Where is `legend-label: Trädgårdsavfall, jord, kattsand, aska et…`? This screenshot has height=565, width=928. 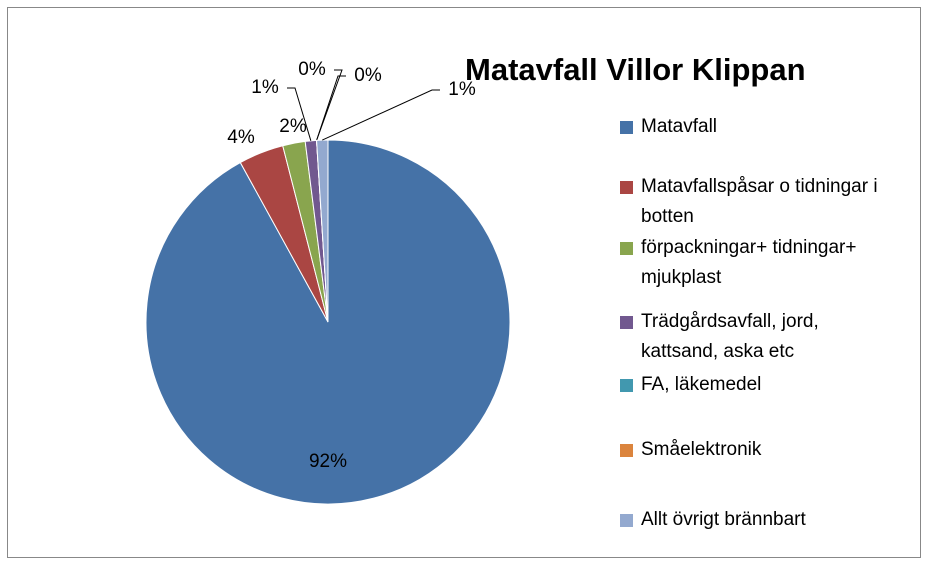 legend-label: Trädgårdsavfall, jord, kattsand, aska et… is located at coordinates (730, 336).